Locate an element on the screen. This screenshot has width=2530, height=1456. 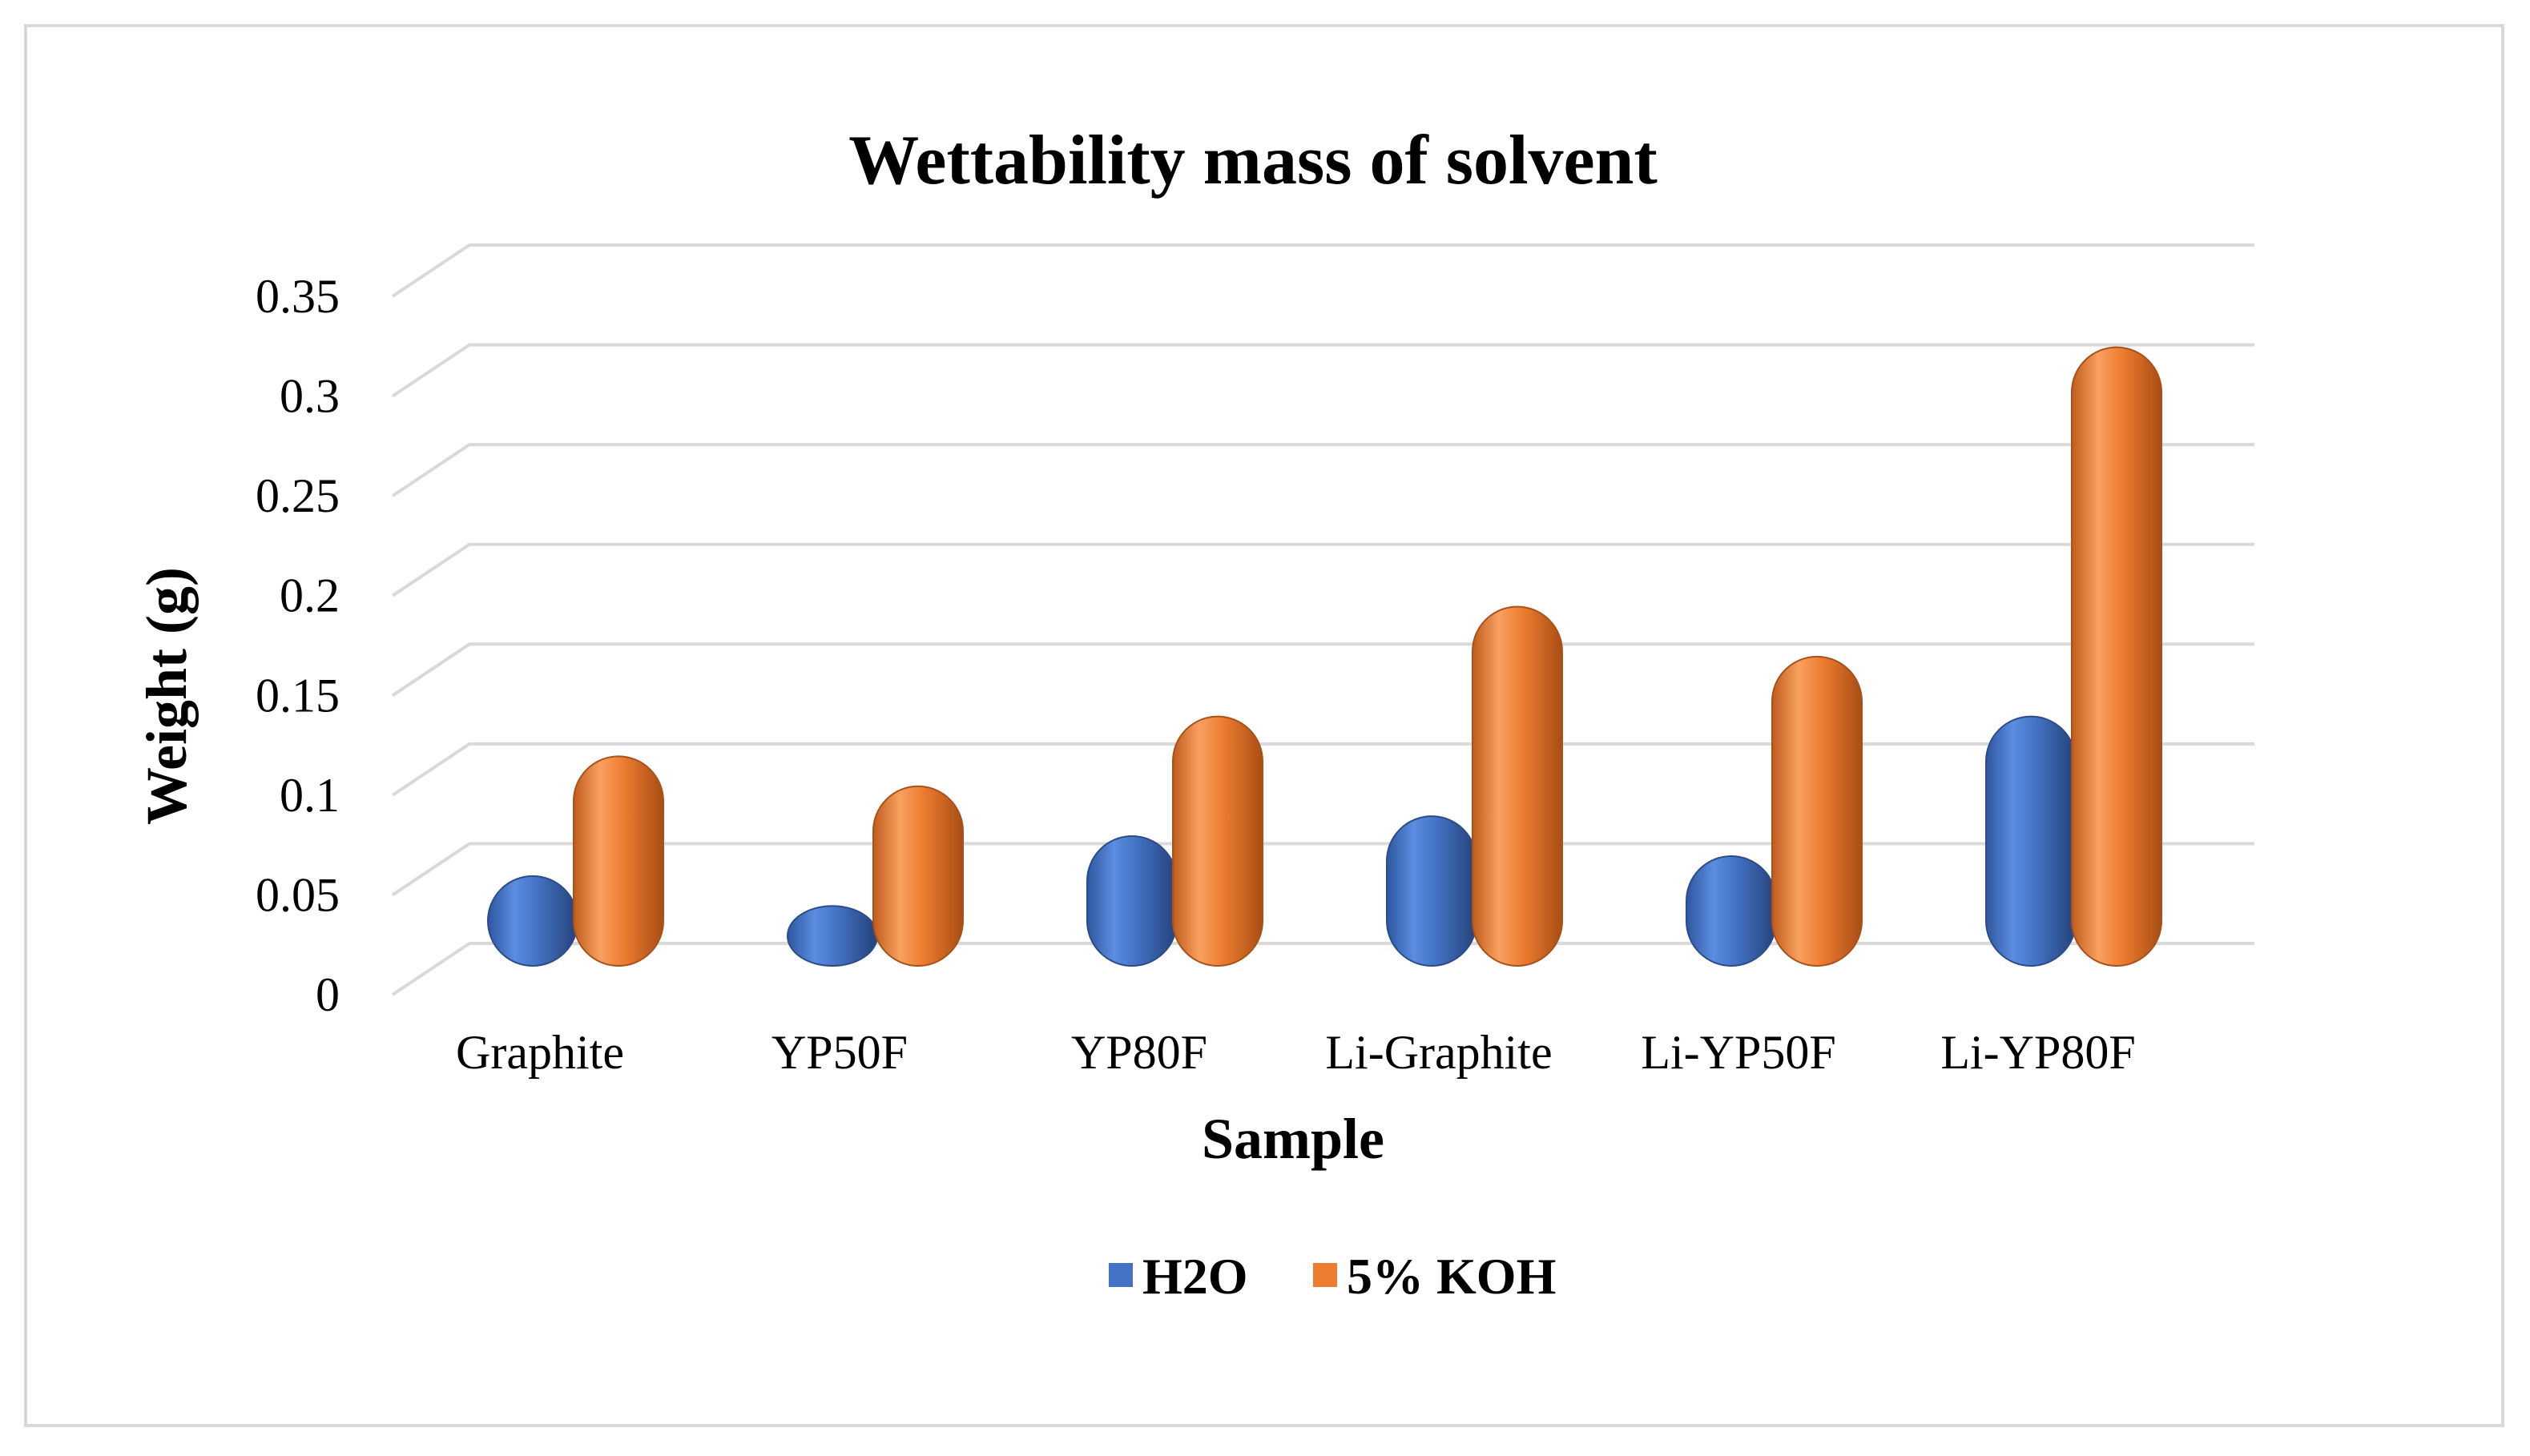
bar-koh-yp80f is located at coordinates (1217, 841).